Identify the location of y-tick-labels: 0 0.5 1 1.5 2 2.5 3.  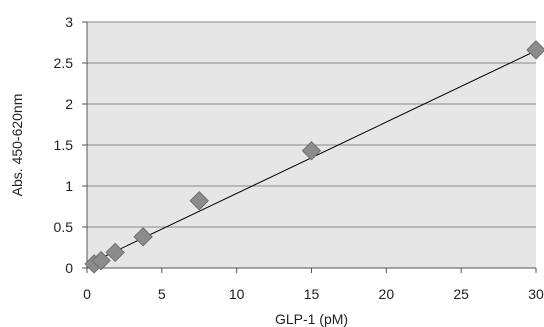
(64, 145).